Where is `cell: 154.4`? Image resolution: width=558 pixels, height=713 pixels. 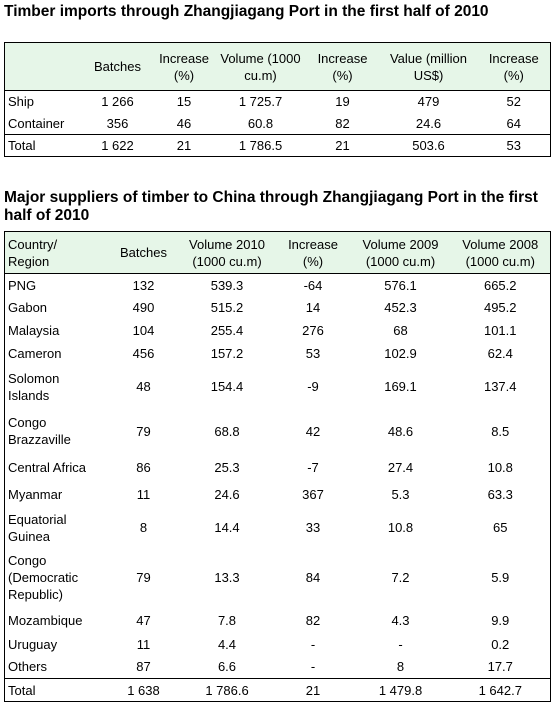
cell: 154.4 is located at coordinates (227, 386).